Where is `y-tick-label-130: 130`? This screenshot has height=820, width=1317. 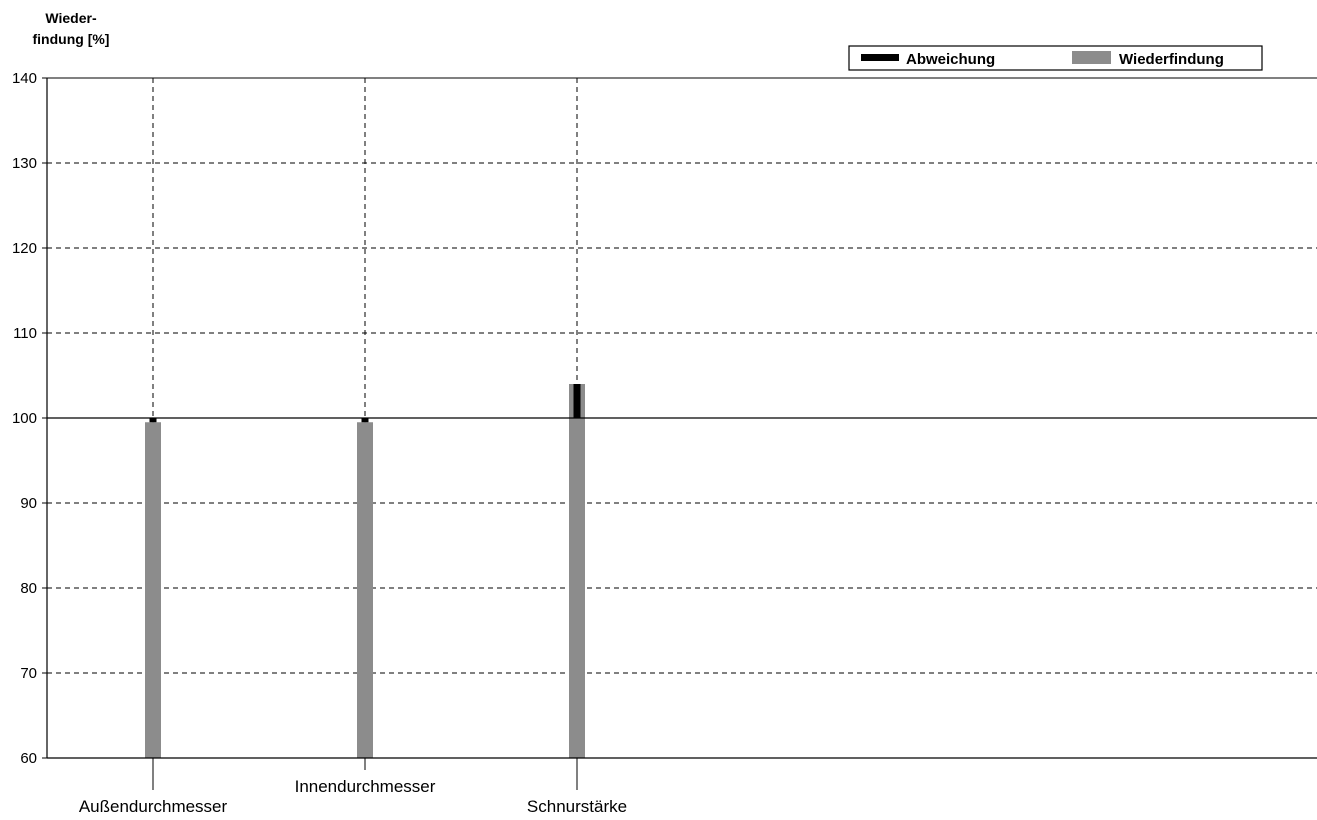 y-tick-label-130: 130 is located at coordinates (24, 163).